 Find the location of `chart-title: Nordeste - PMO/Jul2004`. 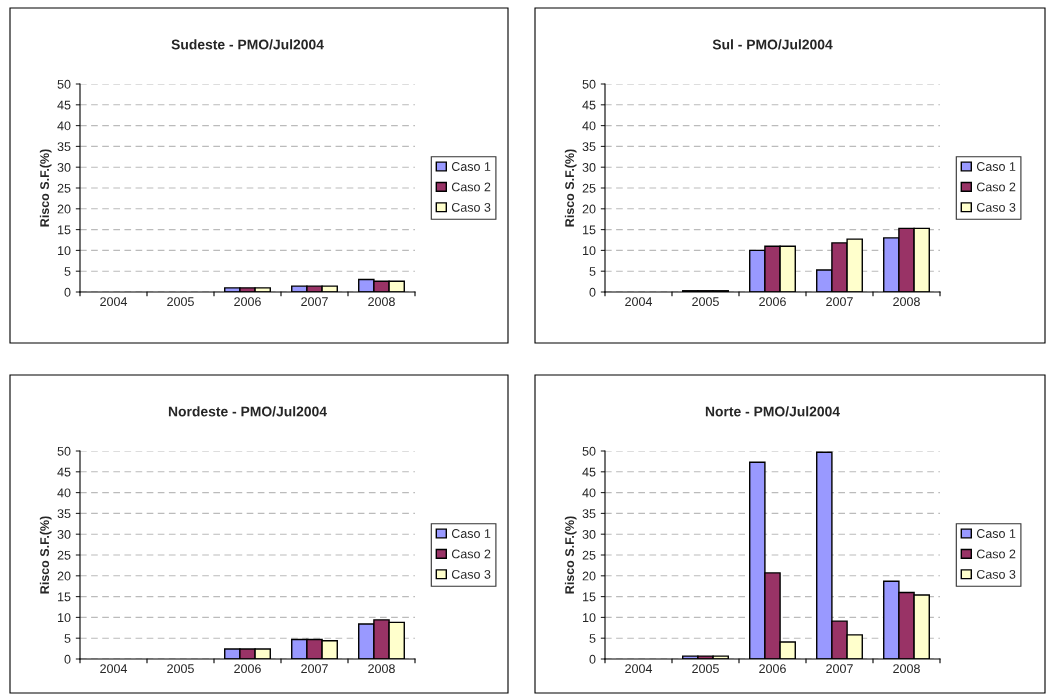

chart-title: Nordeste - PMO/Jul2004 is located at coordinates (247, 411).